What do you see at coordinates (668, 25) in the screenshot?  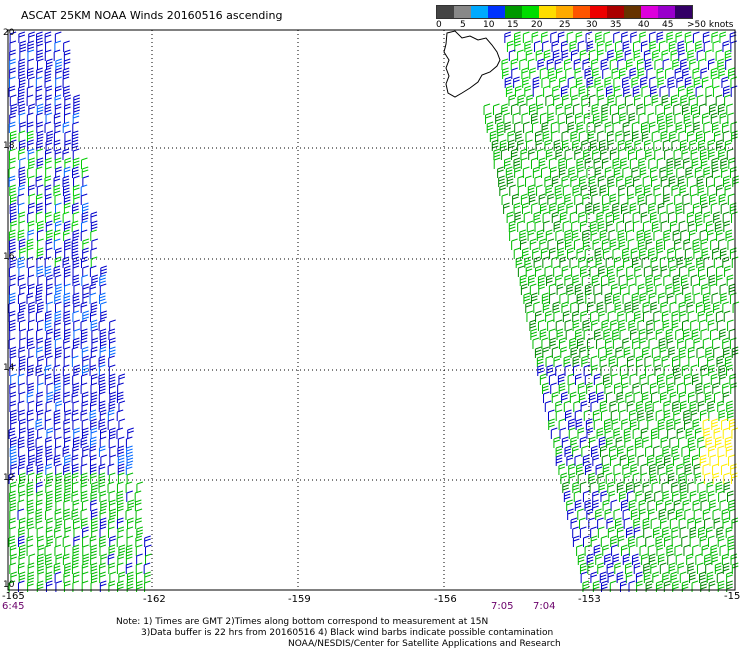 I see `legend-label: 45` at bounding box center [668, 25].